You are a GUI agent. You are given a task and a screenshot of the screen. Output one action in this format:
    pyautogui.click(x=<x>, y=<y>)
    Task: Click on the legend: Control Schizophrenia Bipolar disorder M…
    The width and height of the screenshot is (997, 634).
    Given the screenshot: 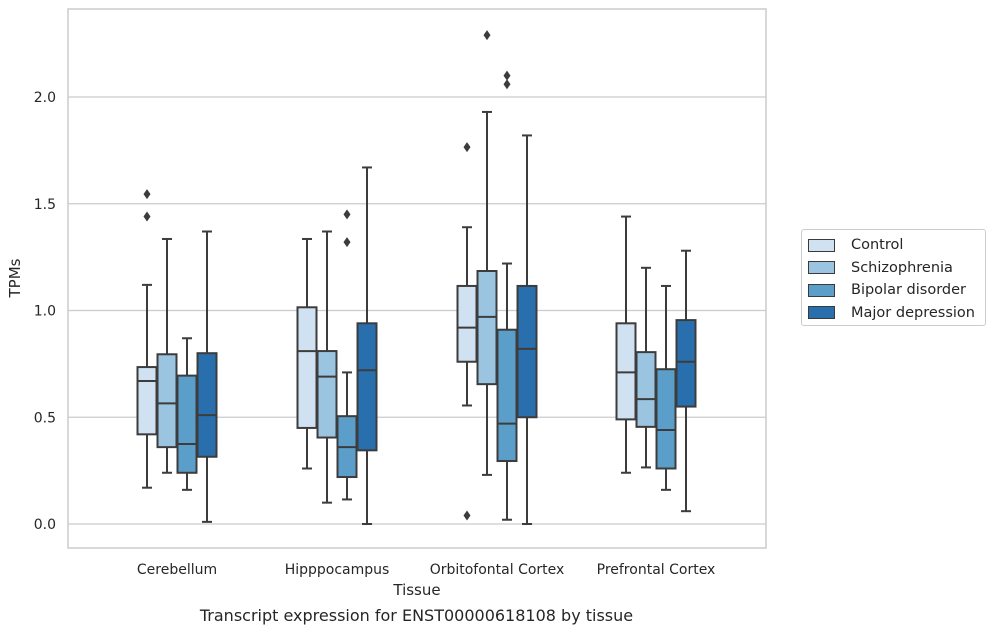 What is the action you would take?
    pyautogui.click(x=893, y=277)
    